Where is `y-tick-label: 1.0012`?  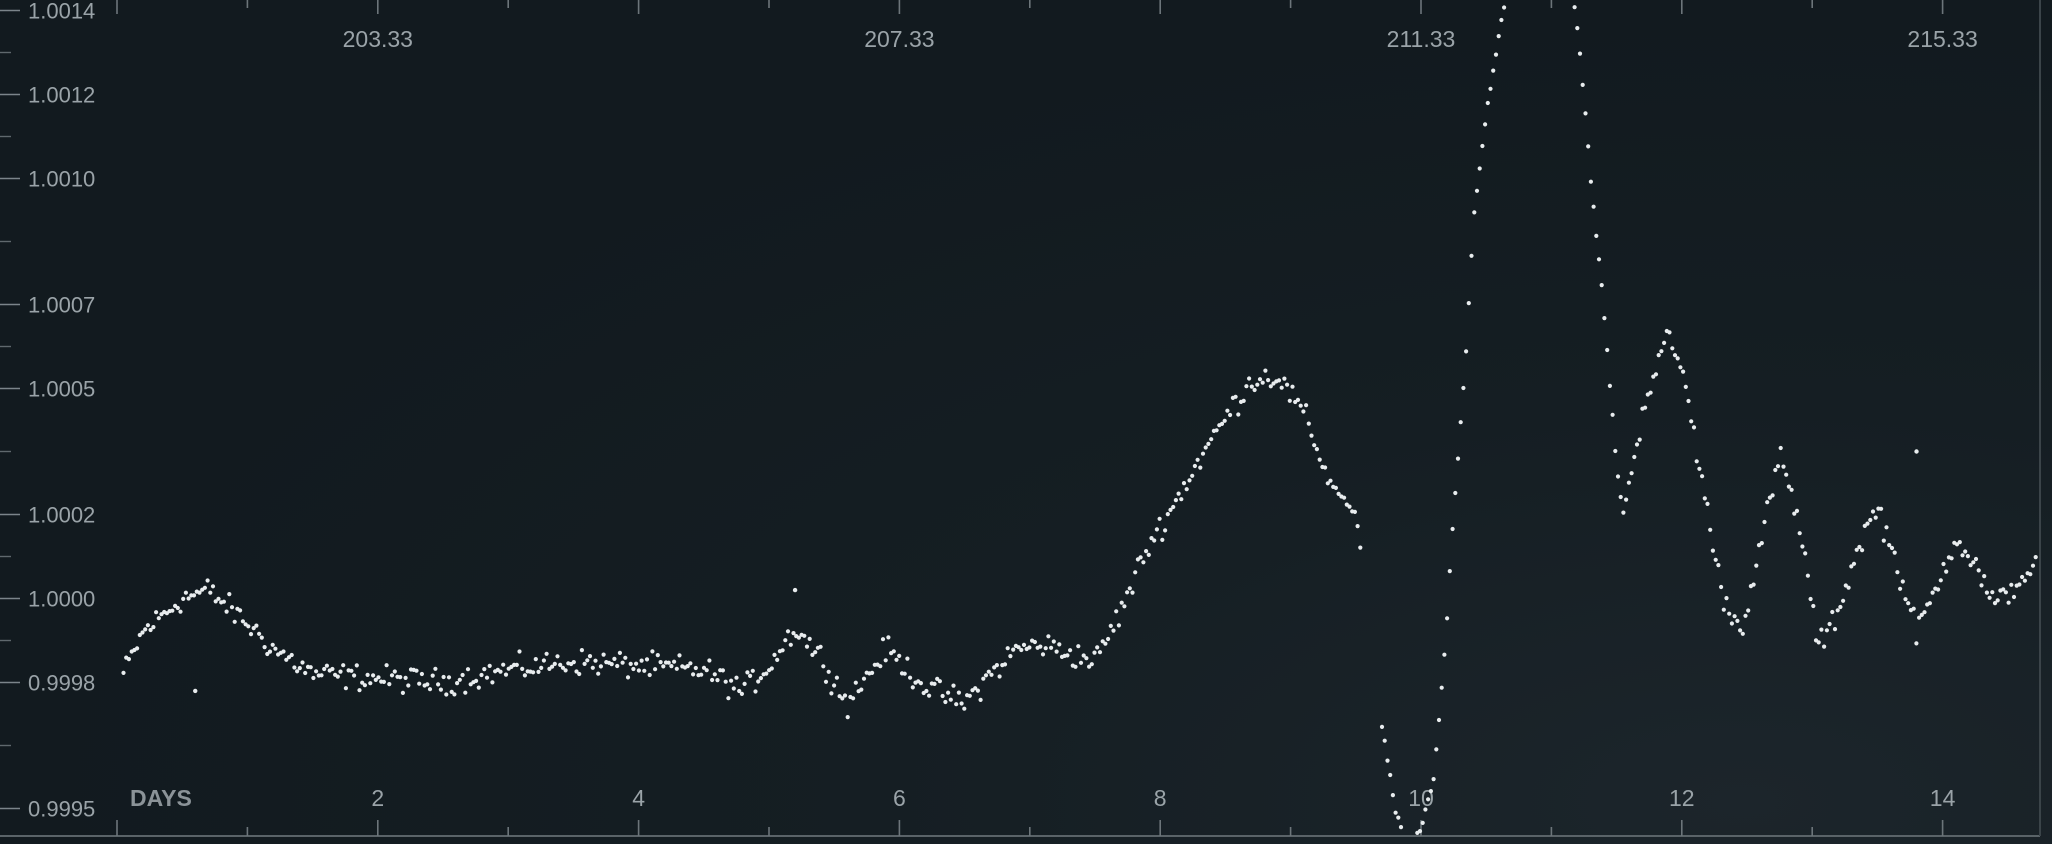
y-tick-label: 1.0012 is located at coordinates (61, 95).